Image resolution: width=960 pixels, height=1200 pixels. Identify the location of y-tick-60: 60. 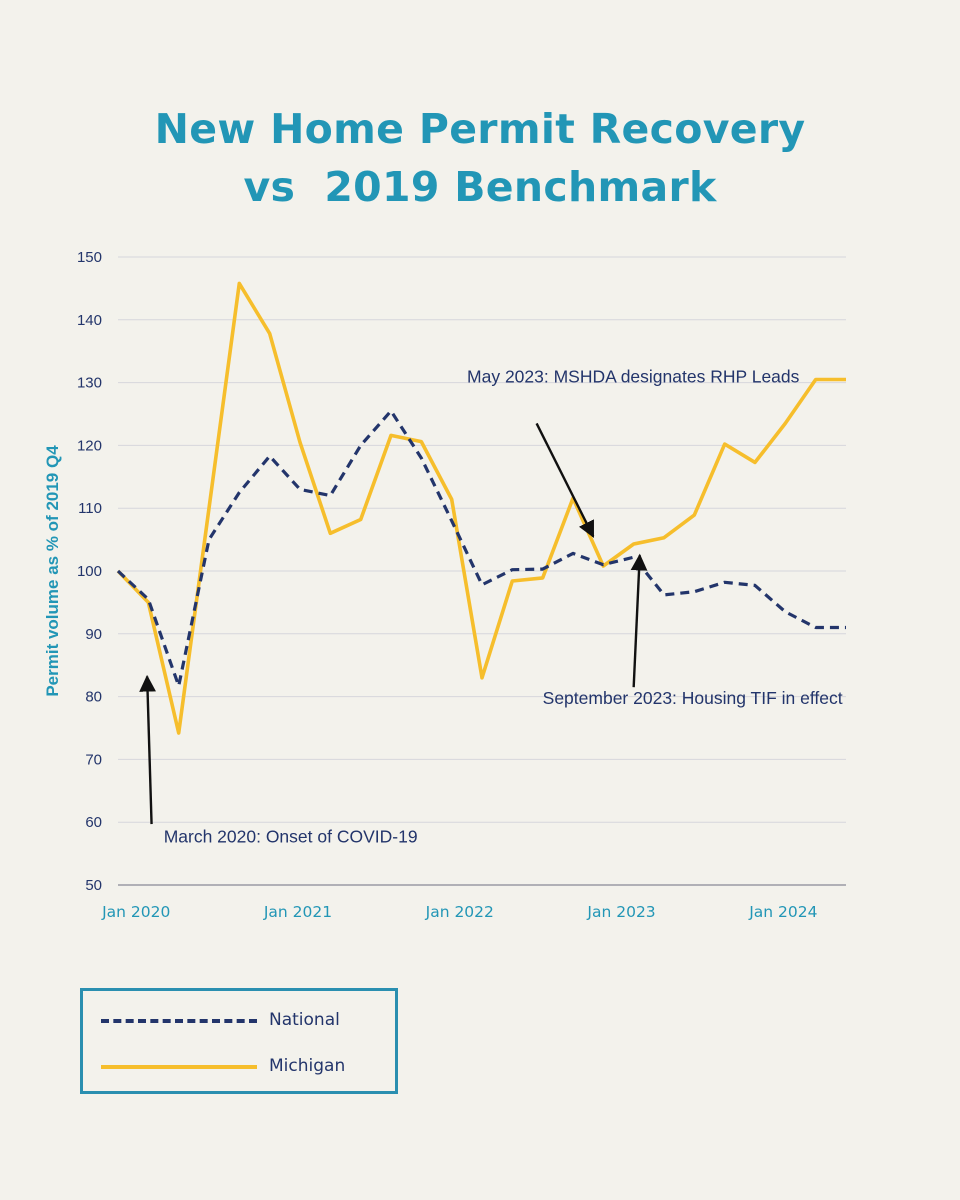
(93, 822).